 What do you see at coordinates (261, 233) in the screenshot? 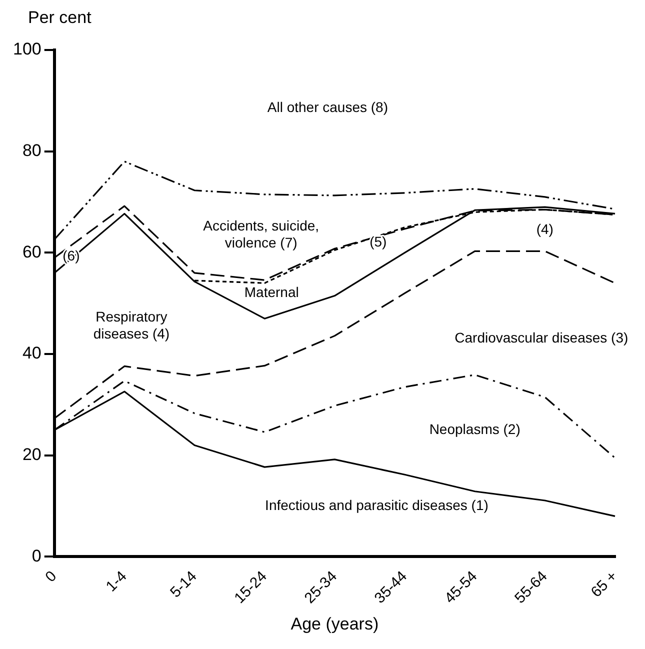
I see `annotation: Accidents, suicide, violence (7)` at bounding box center [261, 233].